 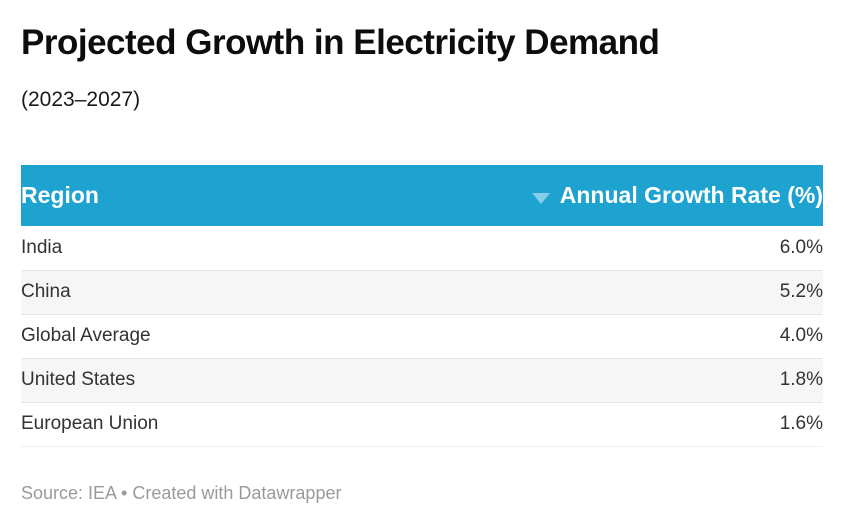 I want to click on table-row: China 5.2%, so click(x=422, y=292).